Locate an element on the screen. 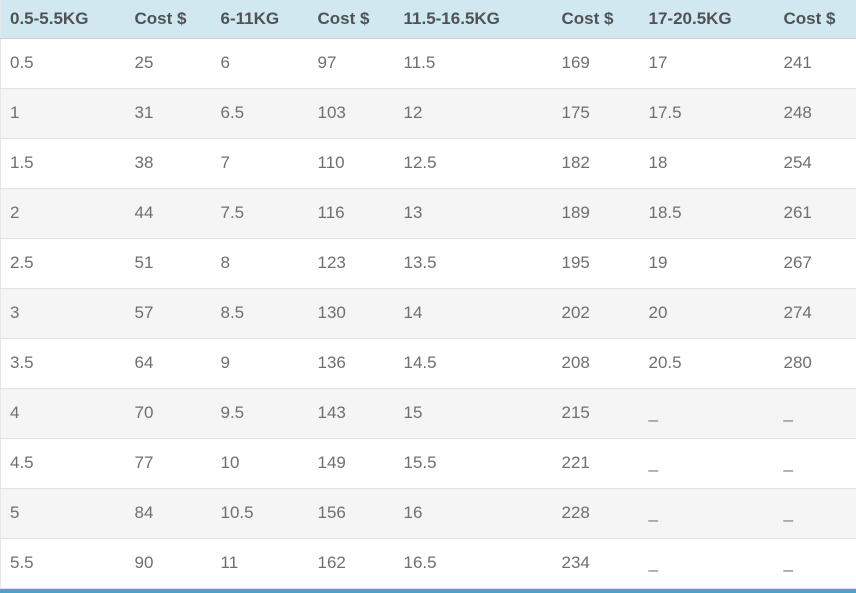  table-row: 0.5 25 6 97 11.5 169 17 241 is located at coordinates (428, 63).